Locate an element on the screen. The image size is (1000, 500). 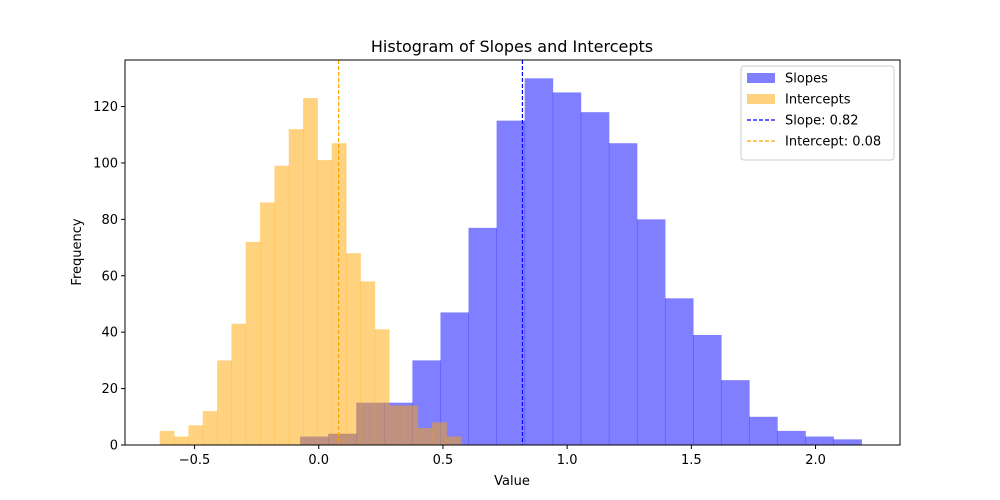
y-tick-label: 0 is located at coordinates (114, 446).